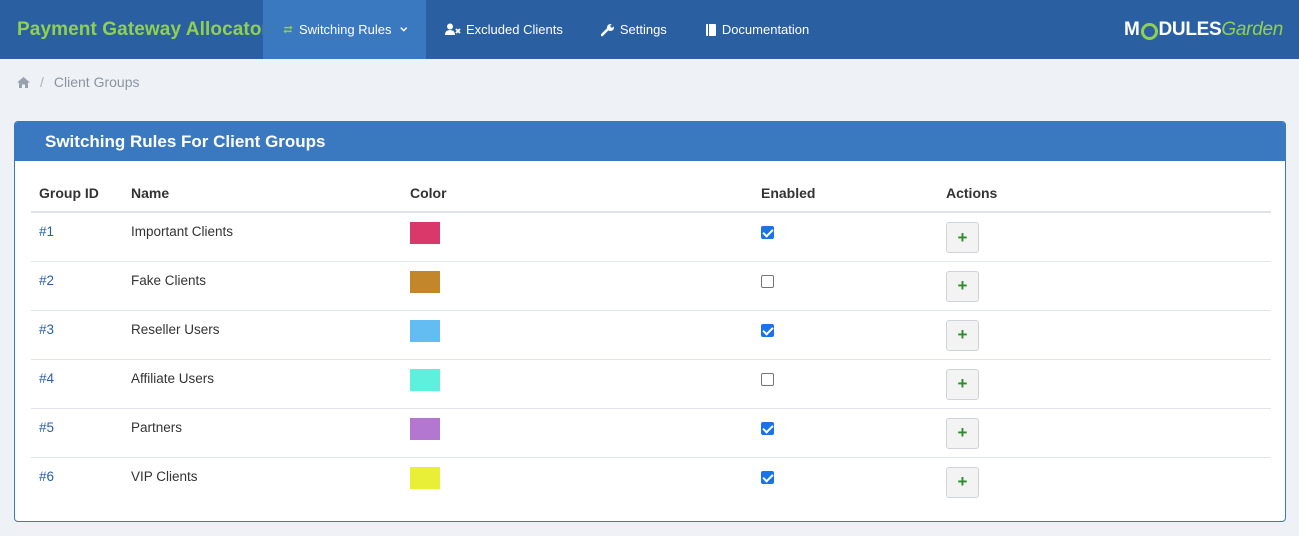  Describe the element at coordinates (77, 237) in the screenshot. I see `group-id-cell: #1` at that location.